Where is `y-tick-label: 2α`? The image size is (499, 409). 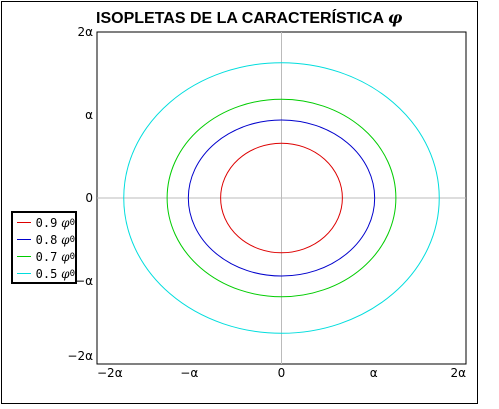
y-tick-label: 2α is located at coordinates (85, 32).